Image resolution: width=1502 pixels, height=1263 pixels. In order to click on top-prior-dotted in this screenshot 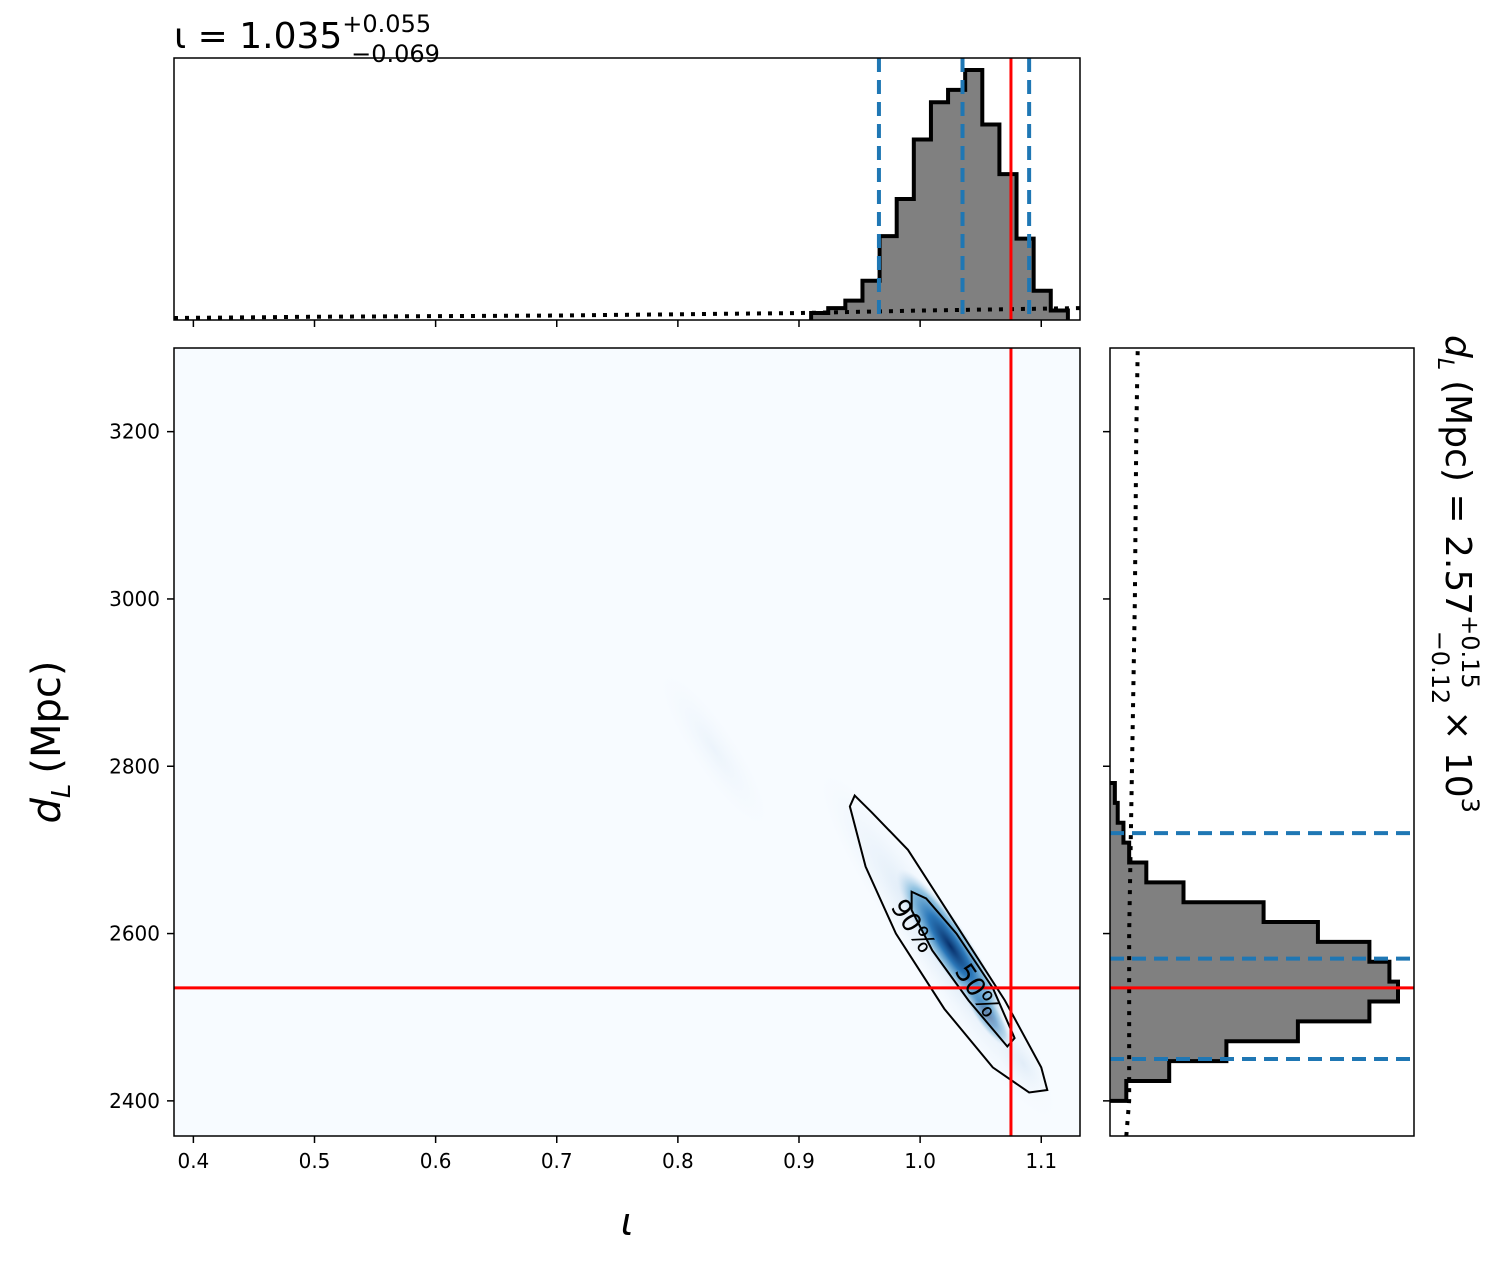, I will do `click(627, 313)`.